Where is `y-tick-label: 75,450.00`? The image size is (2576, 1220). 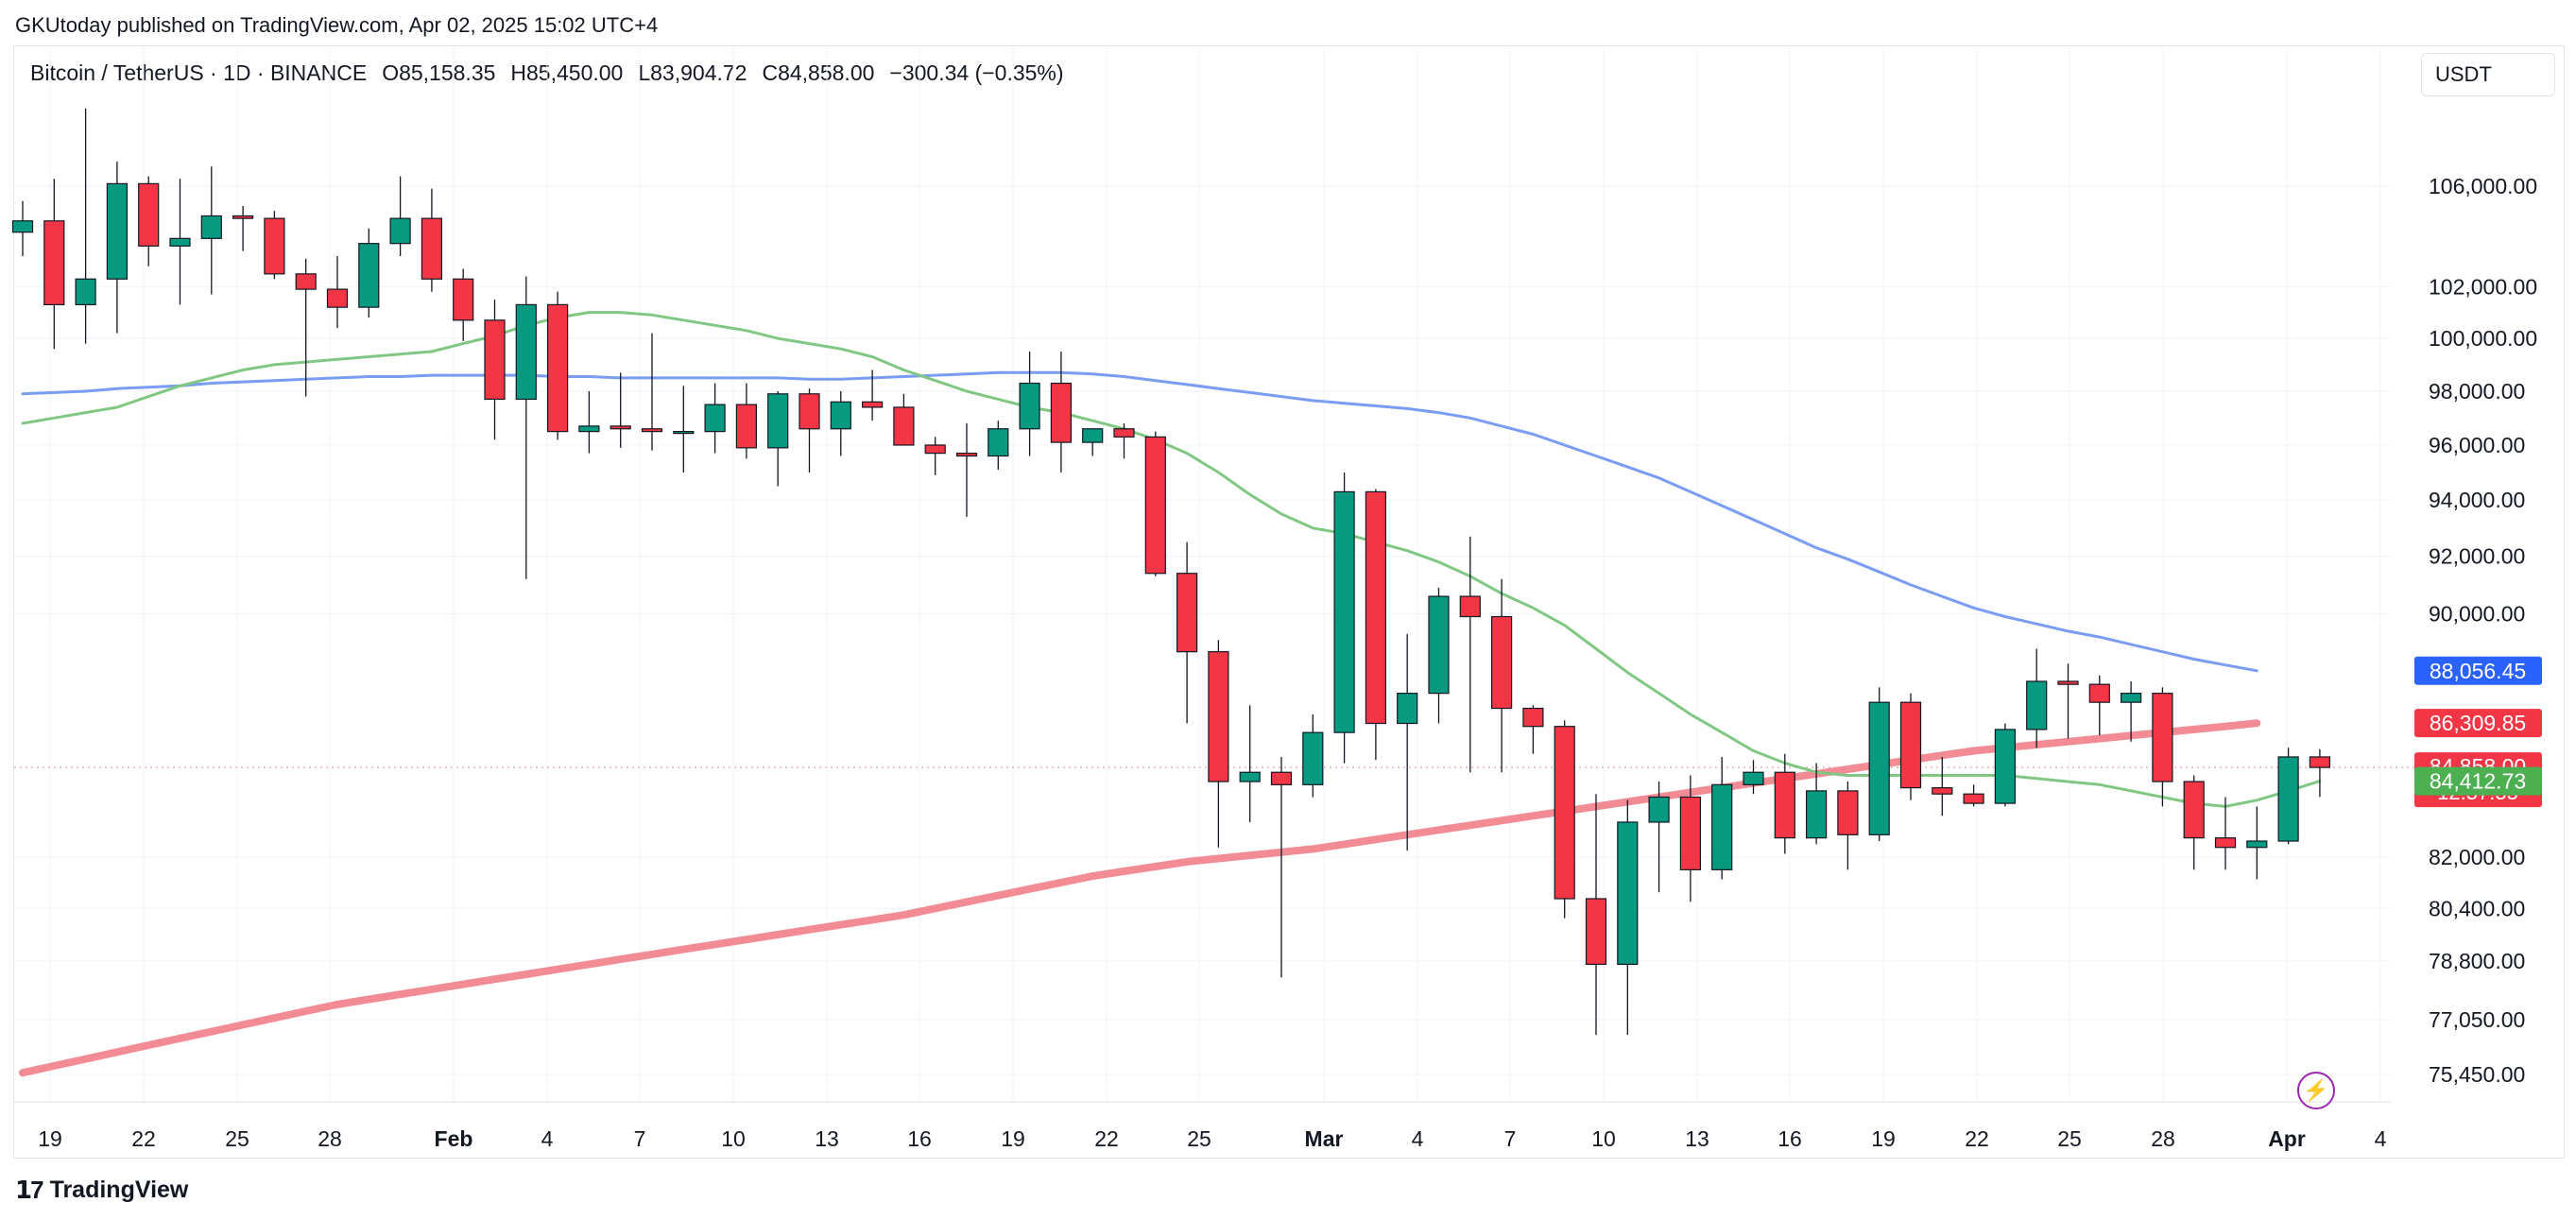
y-tick-label: 75,450.00 is located at coordinates (2477, 1074).